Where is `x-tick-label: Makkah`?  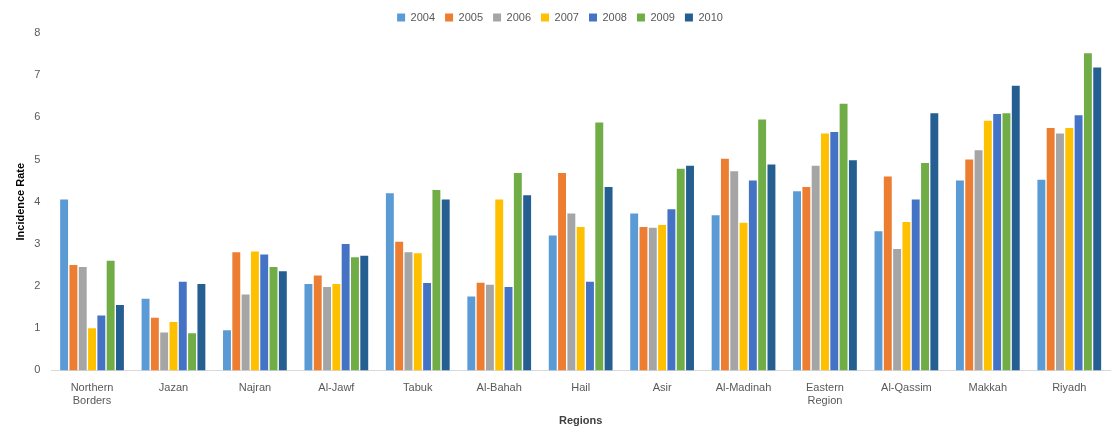 x-tick-label: Makkah is located at coordinates (988, 387).